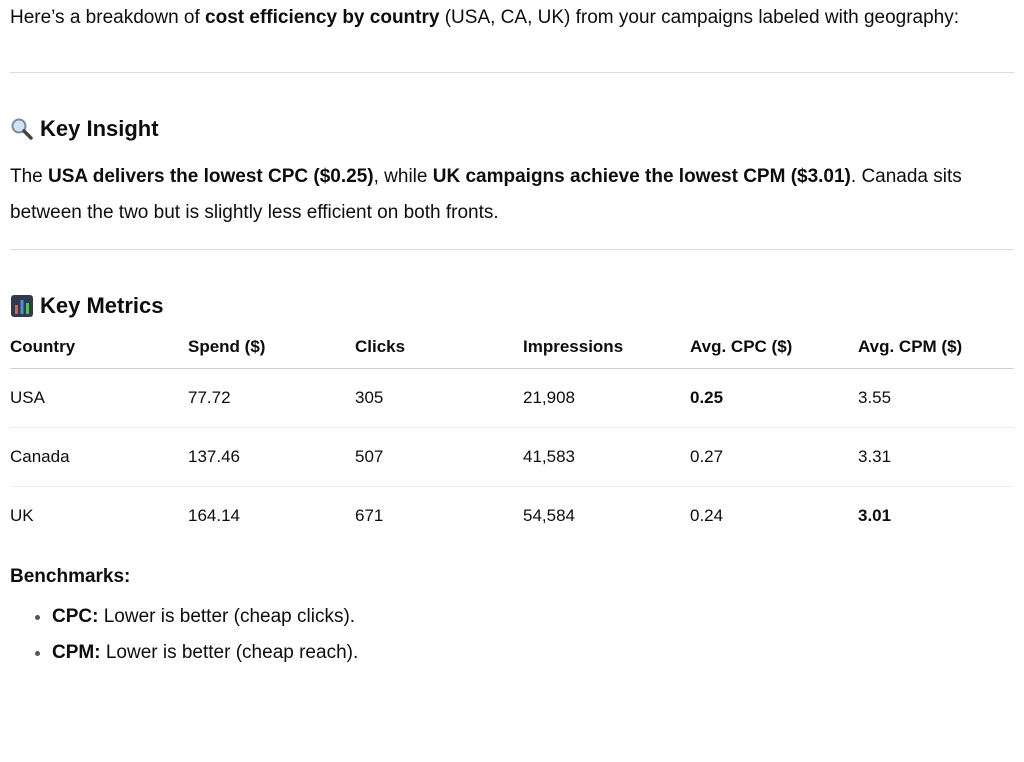 This screenshot has height=762, width=1024. Describe the element at coordinates (22, 306) in the screenshot. I see `chart-icon` at that location.